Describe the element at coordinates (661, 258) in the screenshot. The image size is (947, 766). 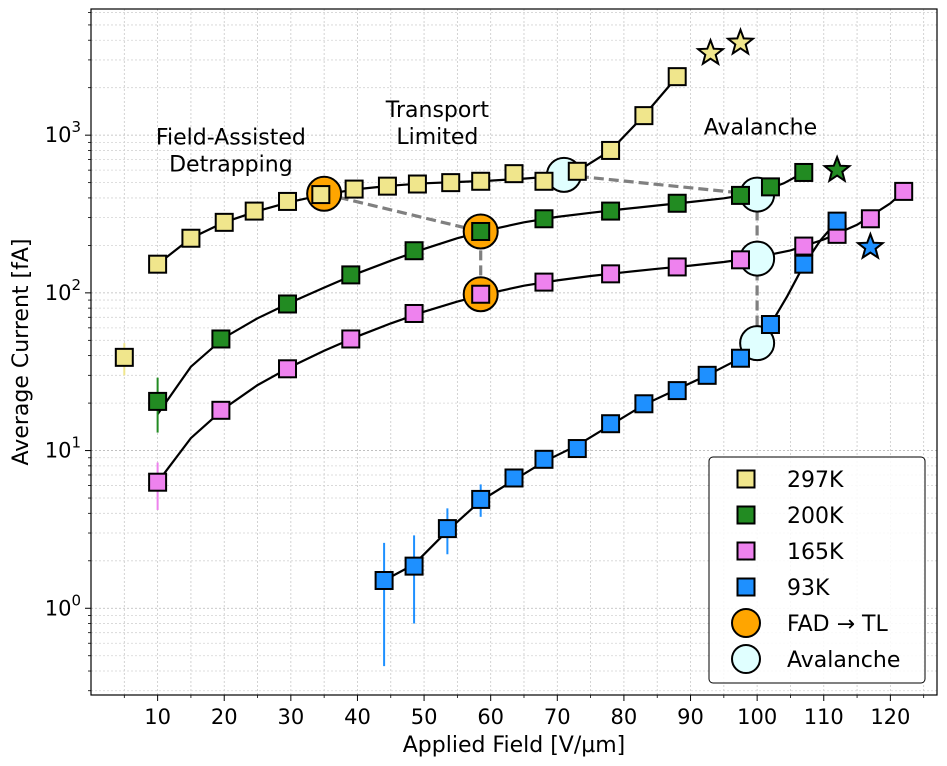
I see `dashed-path-Avalanche` at that location.